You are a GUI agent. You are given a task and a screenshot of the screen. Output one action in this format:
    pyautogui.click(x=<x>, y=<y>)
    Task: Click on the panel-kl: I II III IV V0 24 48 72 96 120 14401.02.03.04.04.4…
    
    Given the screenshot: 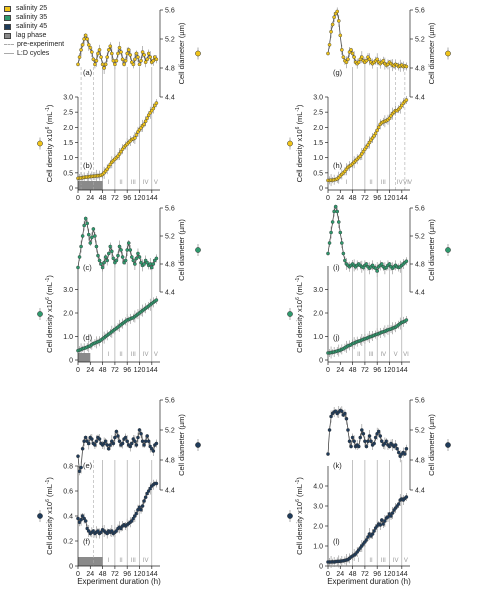 What is the action you would take?
    pyautogui.click(x=369, y=492)
    